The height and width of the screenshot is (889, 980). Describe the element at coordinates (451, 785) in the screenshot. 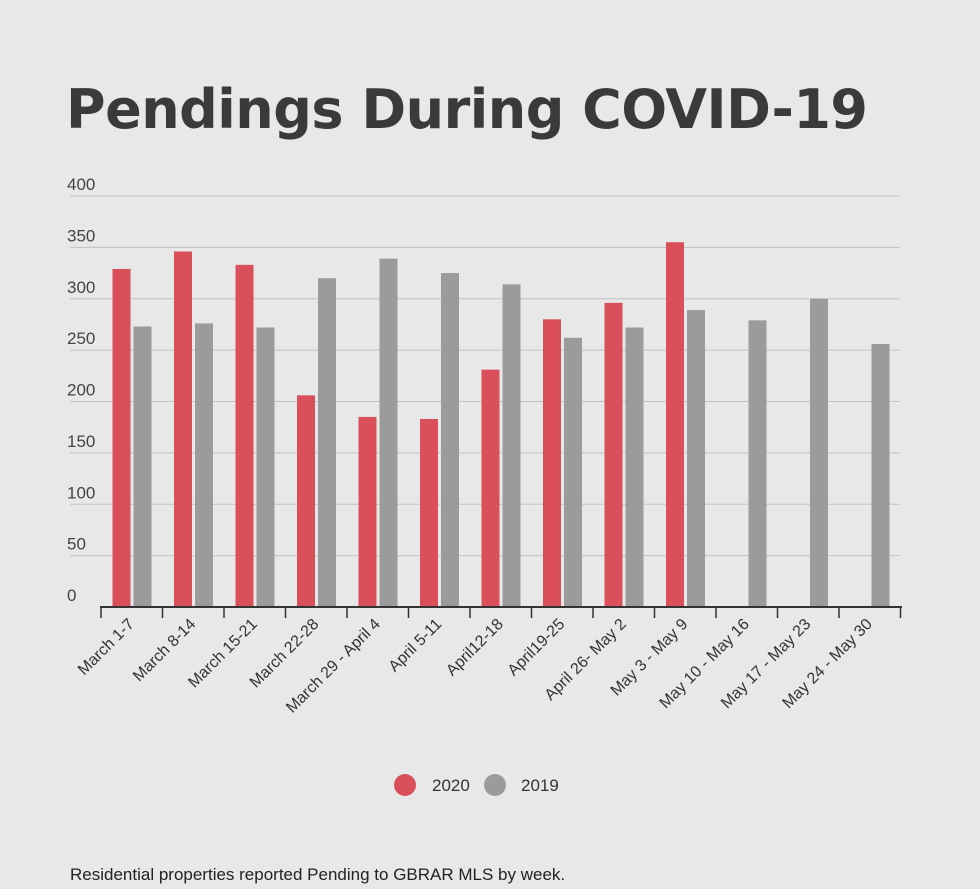

I see `legend-label-2020: 2020` at that location.